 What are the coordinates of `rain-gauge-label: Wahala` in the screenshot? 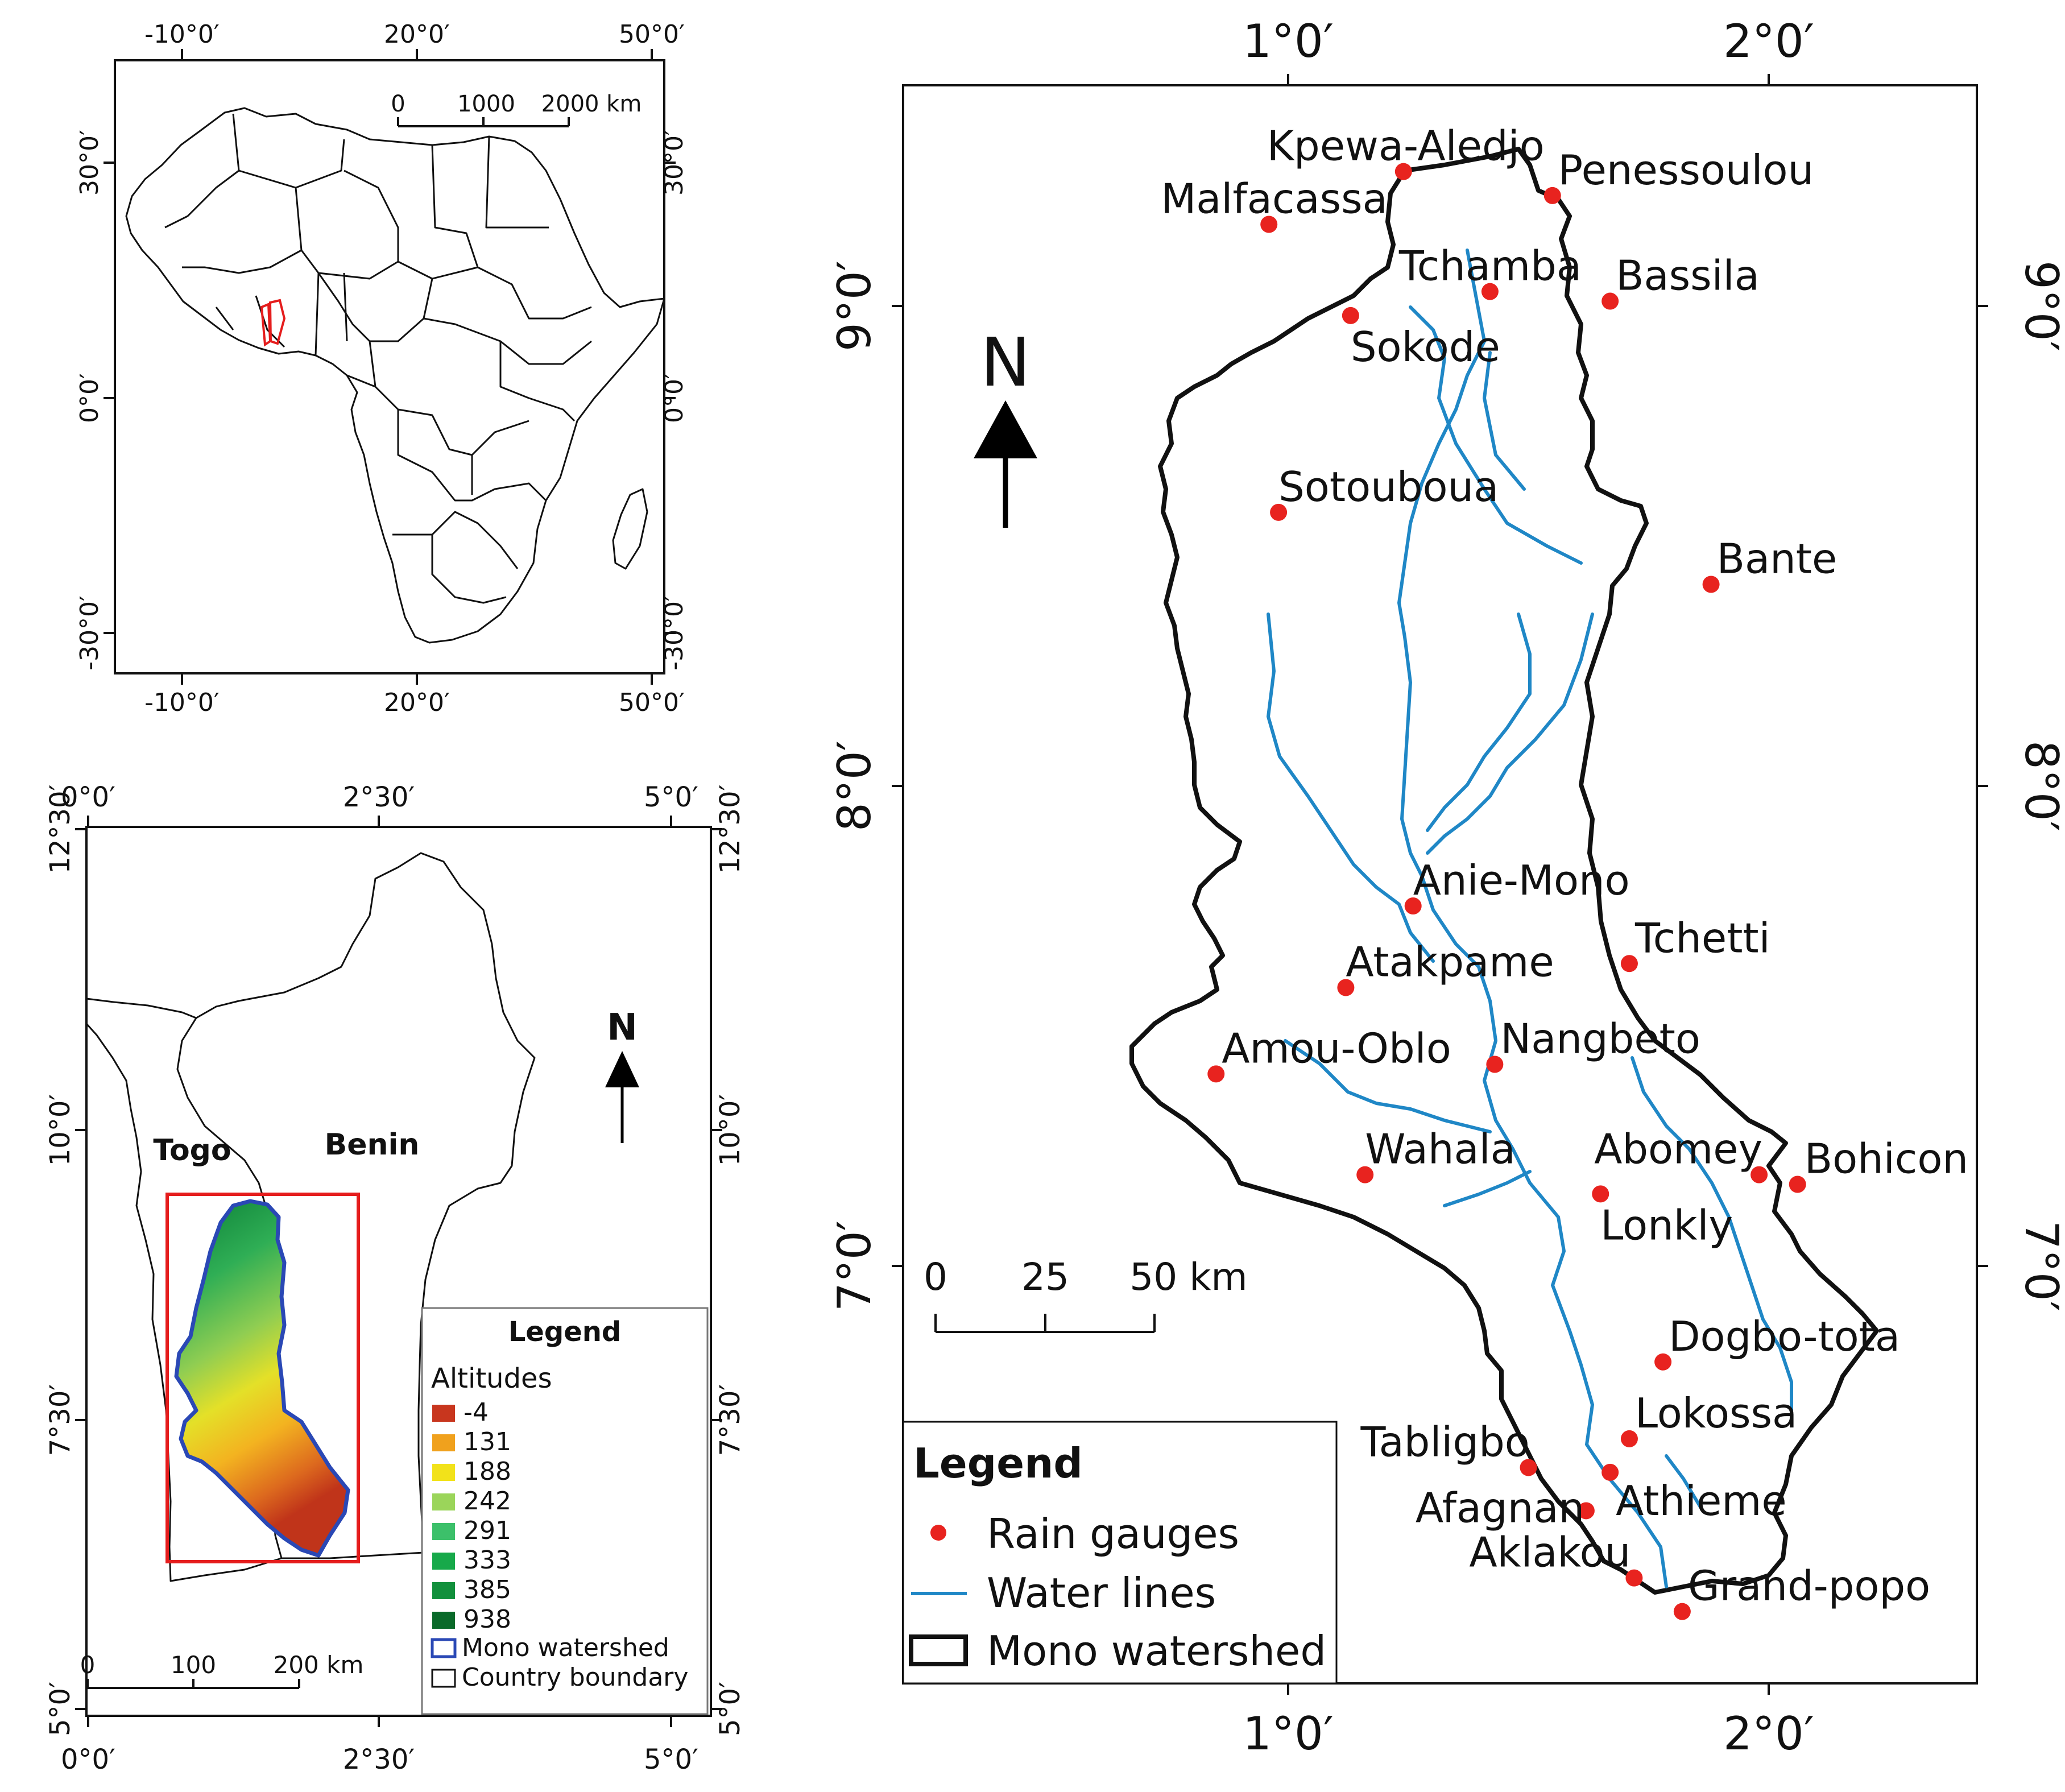 It's located at (1441, 1149).